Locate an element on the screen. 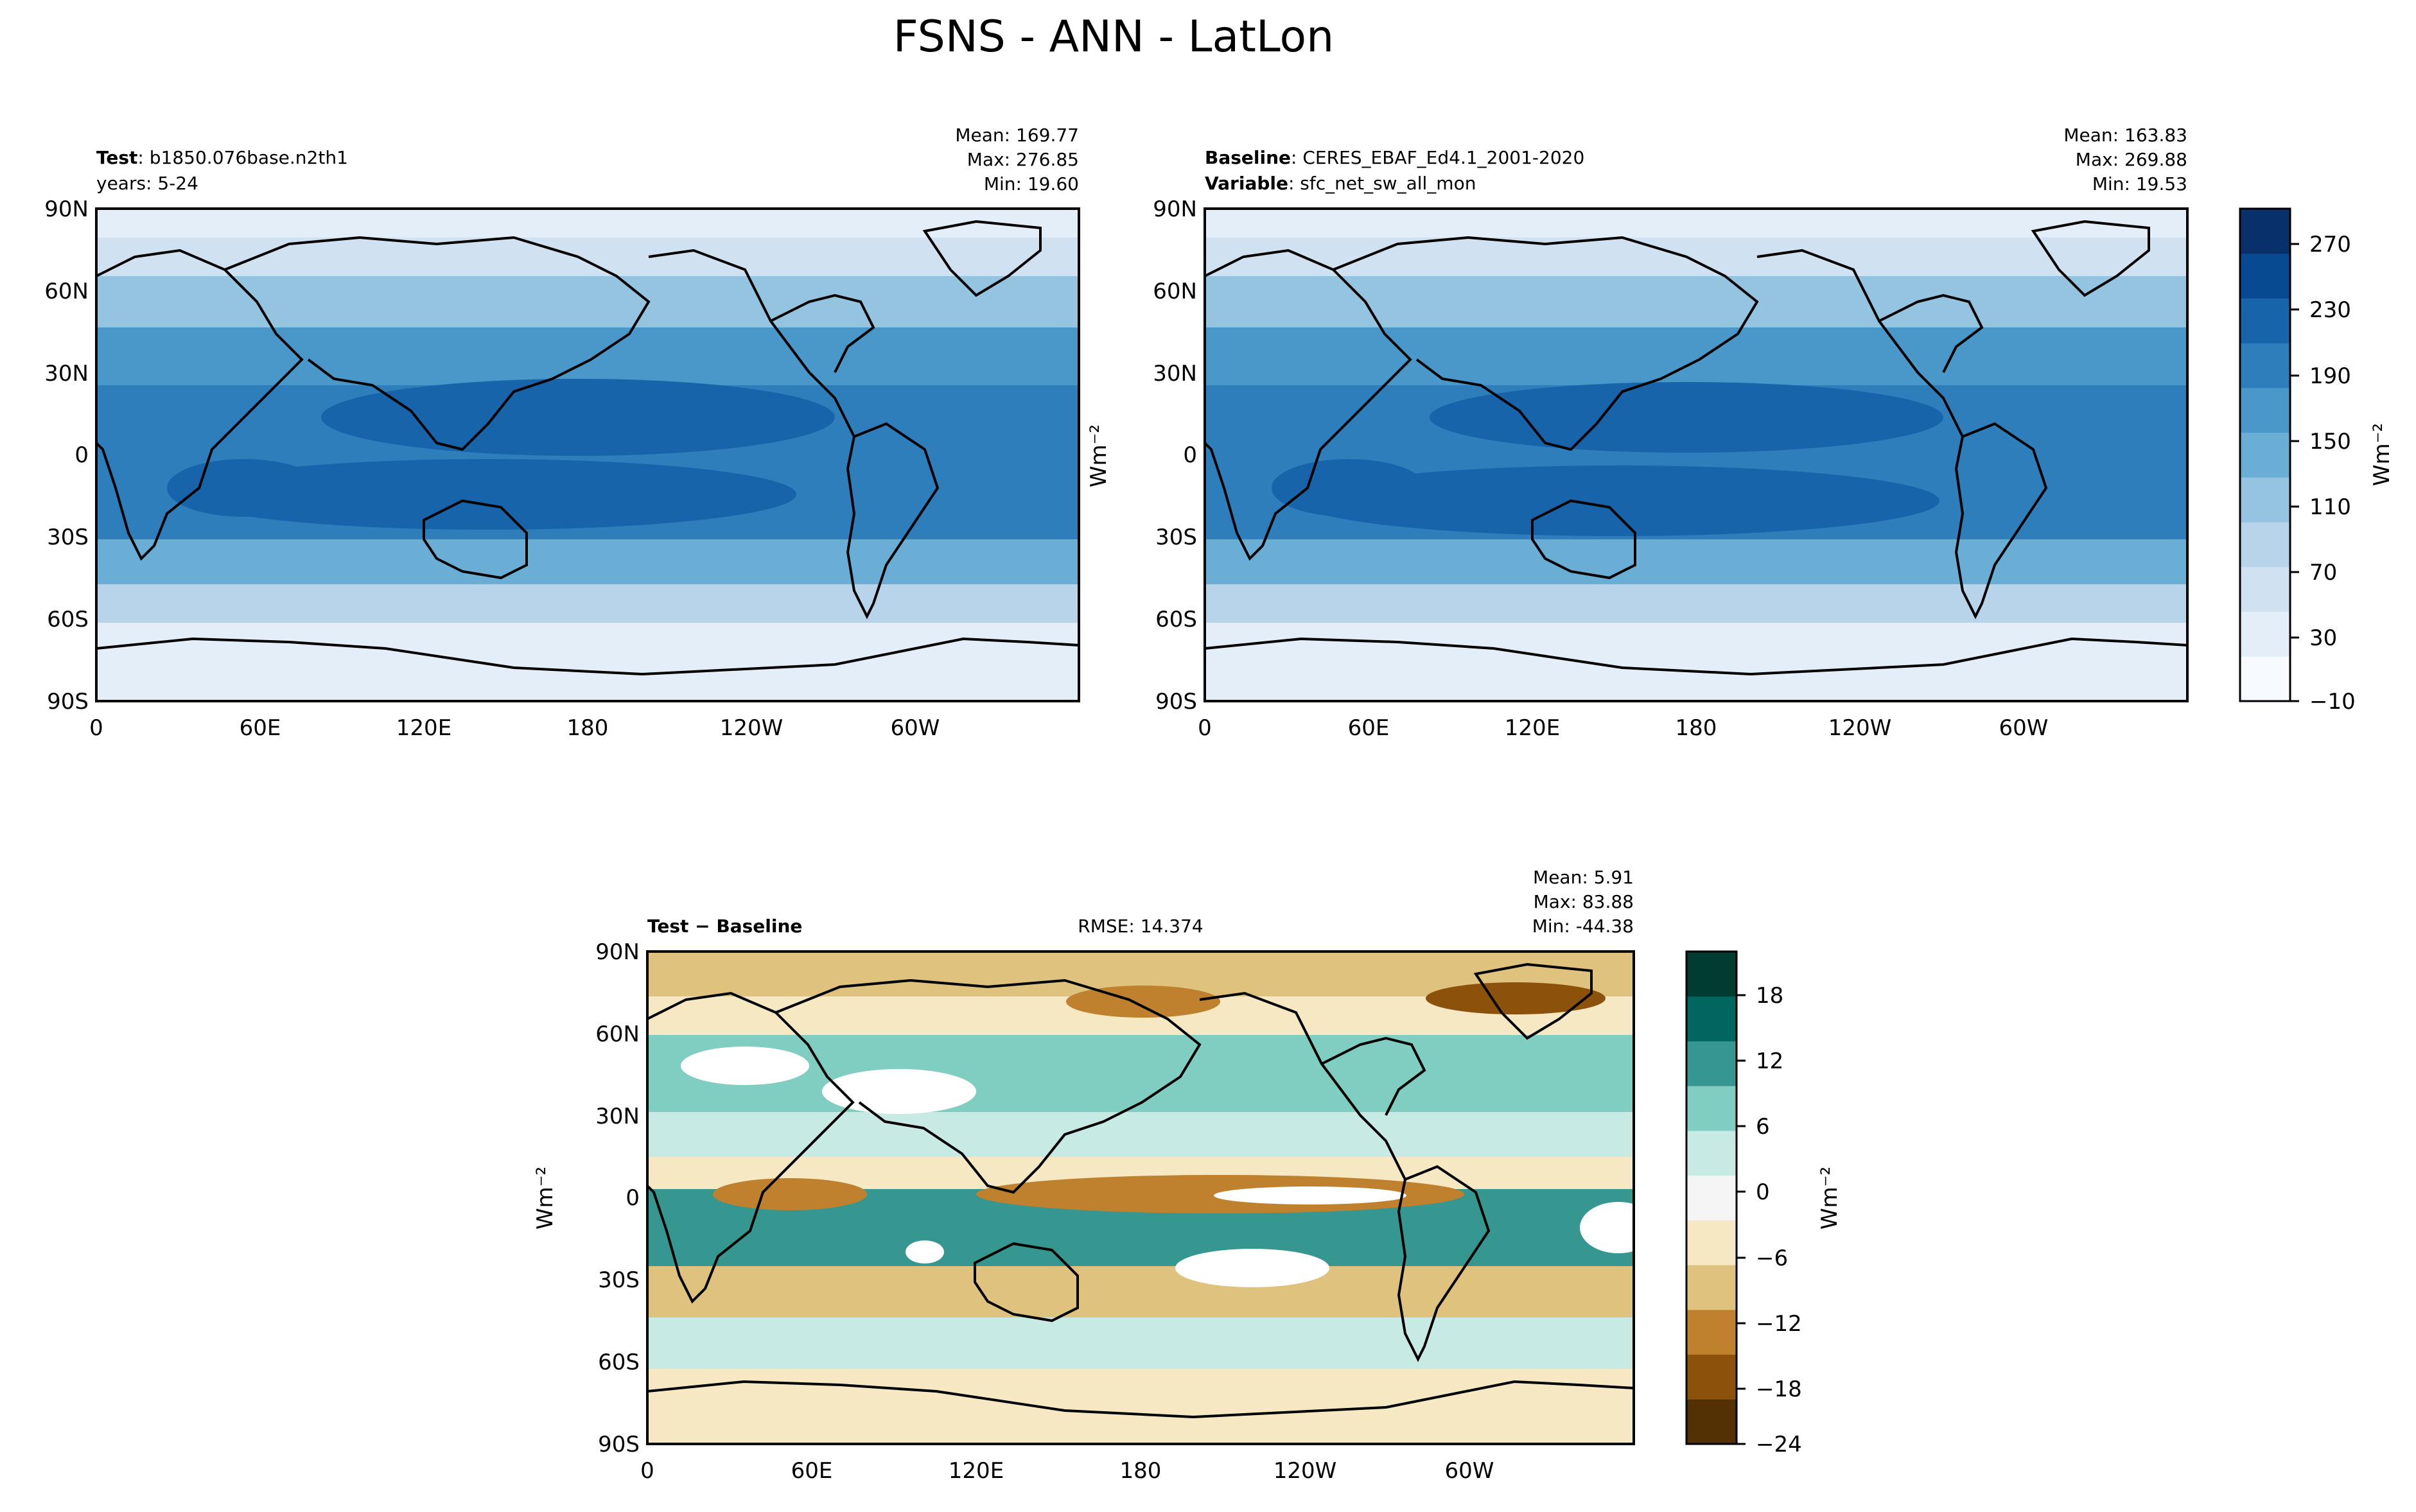  diff-band-south-mid is located at coordinates (1140, 1291).